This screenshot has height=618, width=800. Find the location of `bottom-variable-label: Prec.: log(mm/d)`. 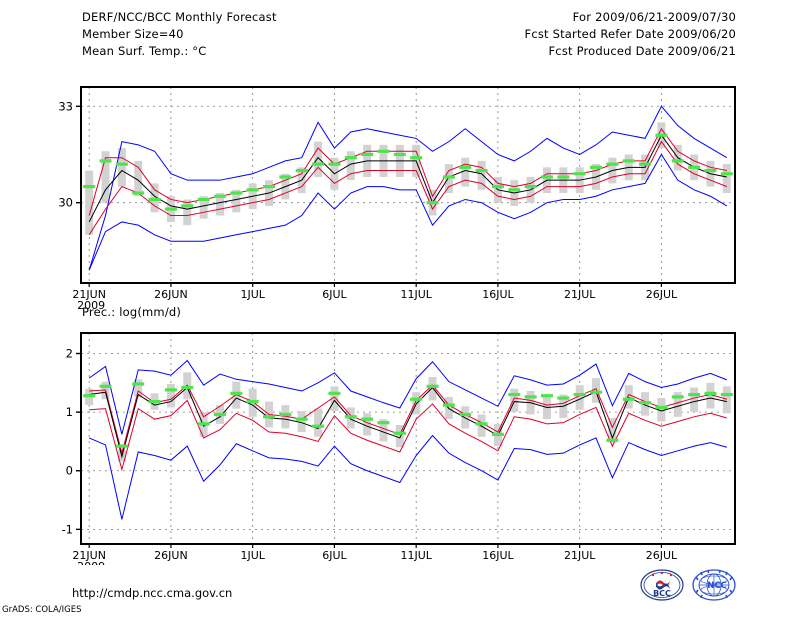

bottom-variable-label: Prec.: log(mm/d) is located at coordinates (132, 312).